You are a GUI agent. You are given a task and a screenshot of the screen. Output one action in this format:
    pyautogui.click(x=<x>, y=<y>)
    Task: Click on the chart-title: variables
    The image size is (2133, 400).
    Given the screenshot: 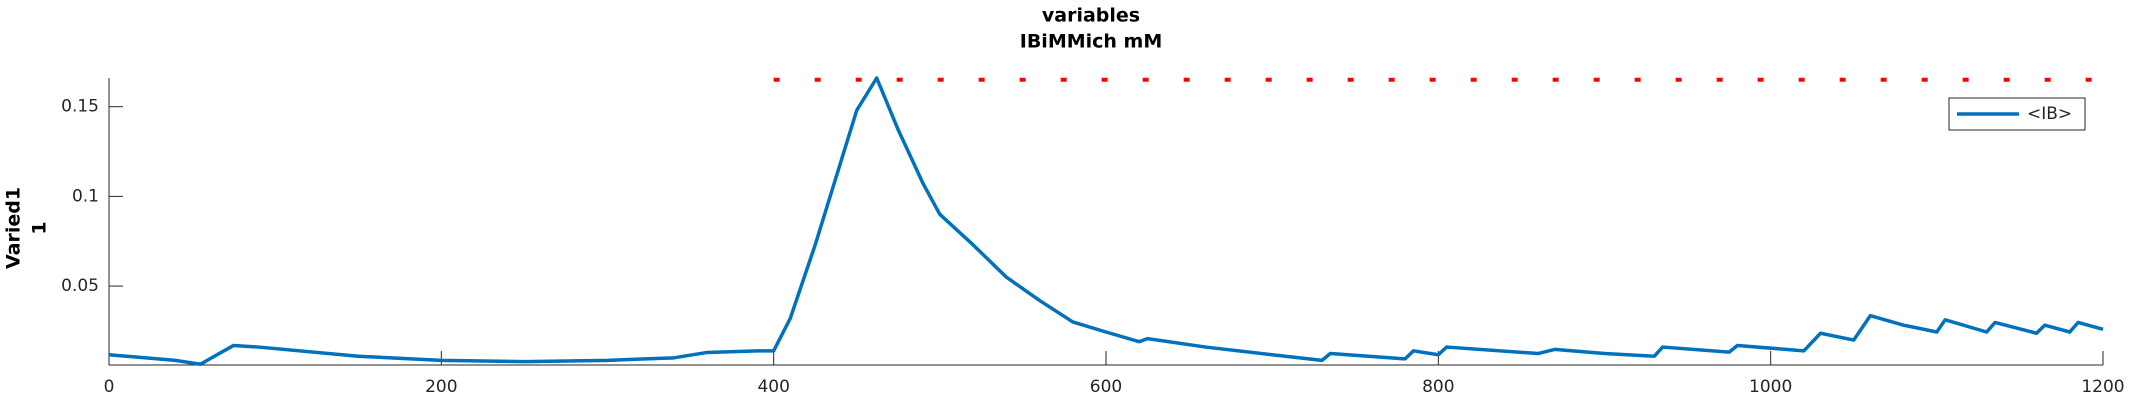 What is the action you would take?
    pyautogui.click(x=1091, y=16)
    